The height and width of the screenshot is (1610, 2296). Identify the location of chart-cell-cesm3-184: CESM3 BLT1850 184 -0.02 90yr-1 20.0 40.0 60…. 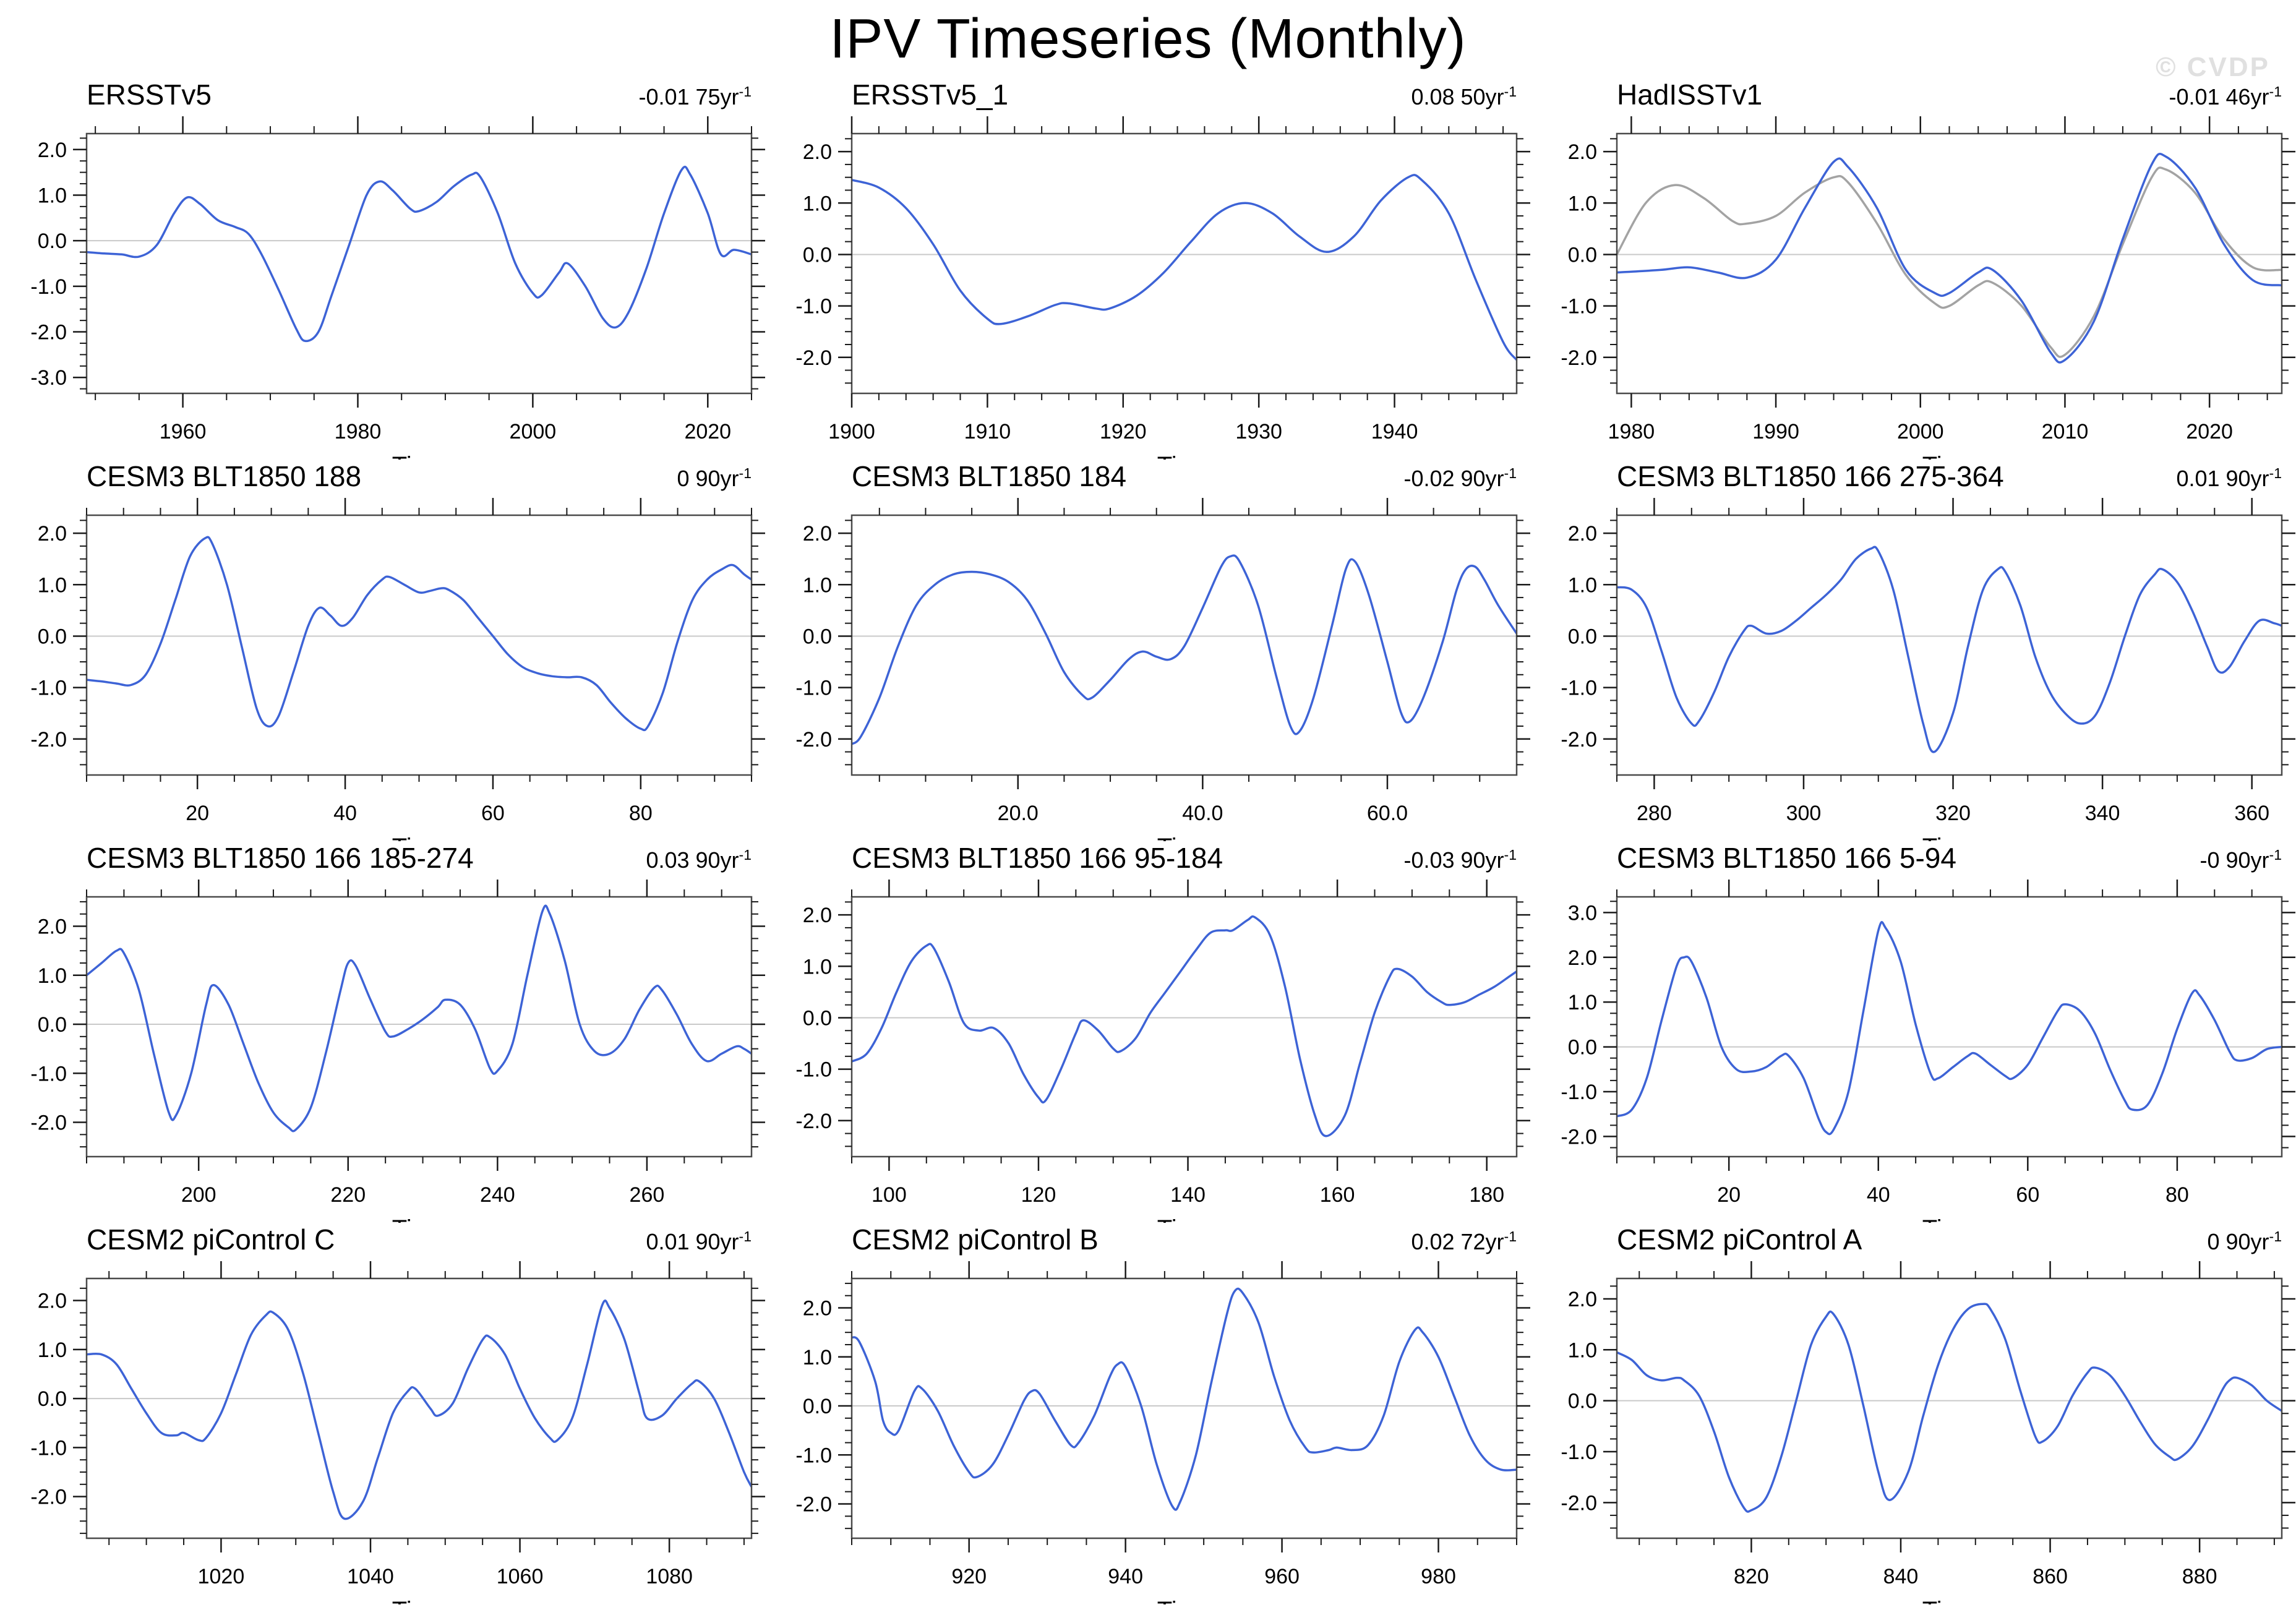
(1147, 650).